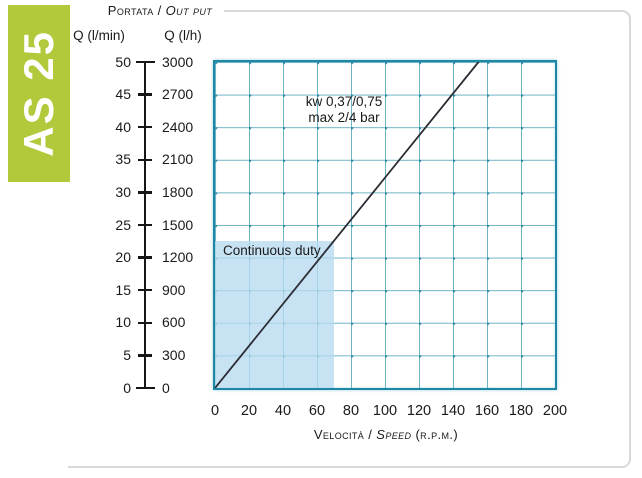  I want to click on flow-unit-lmin: Q (l/min), so click(99, 35).